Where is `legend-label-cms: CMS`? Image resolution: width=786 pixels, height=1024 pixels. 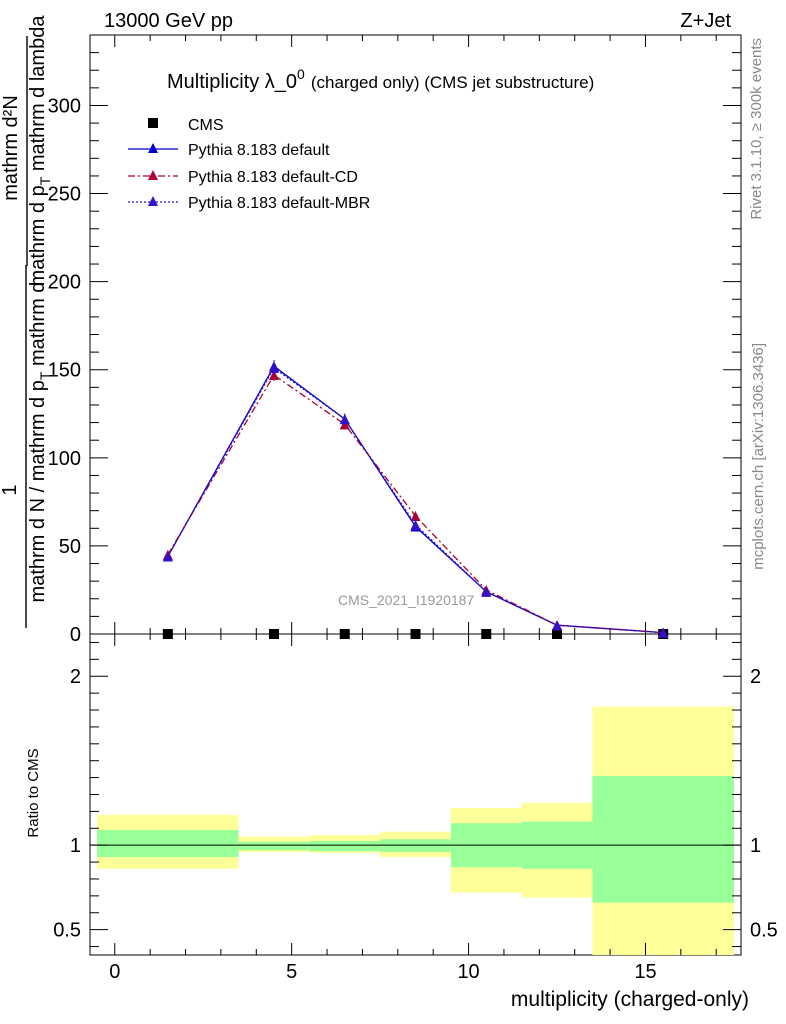
legend-label-cms: CMS is located at coordinates (206, 125).